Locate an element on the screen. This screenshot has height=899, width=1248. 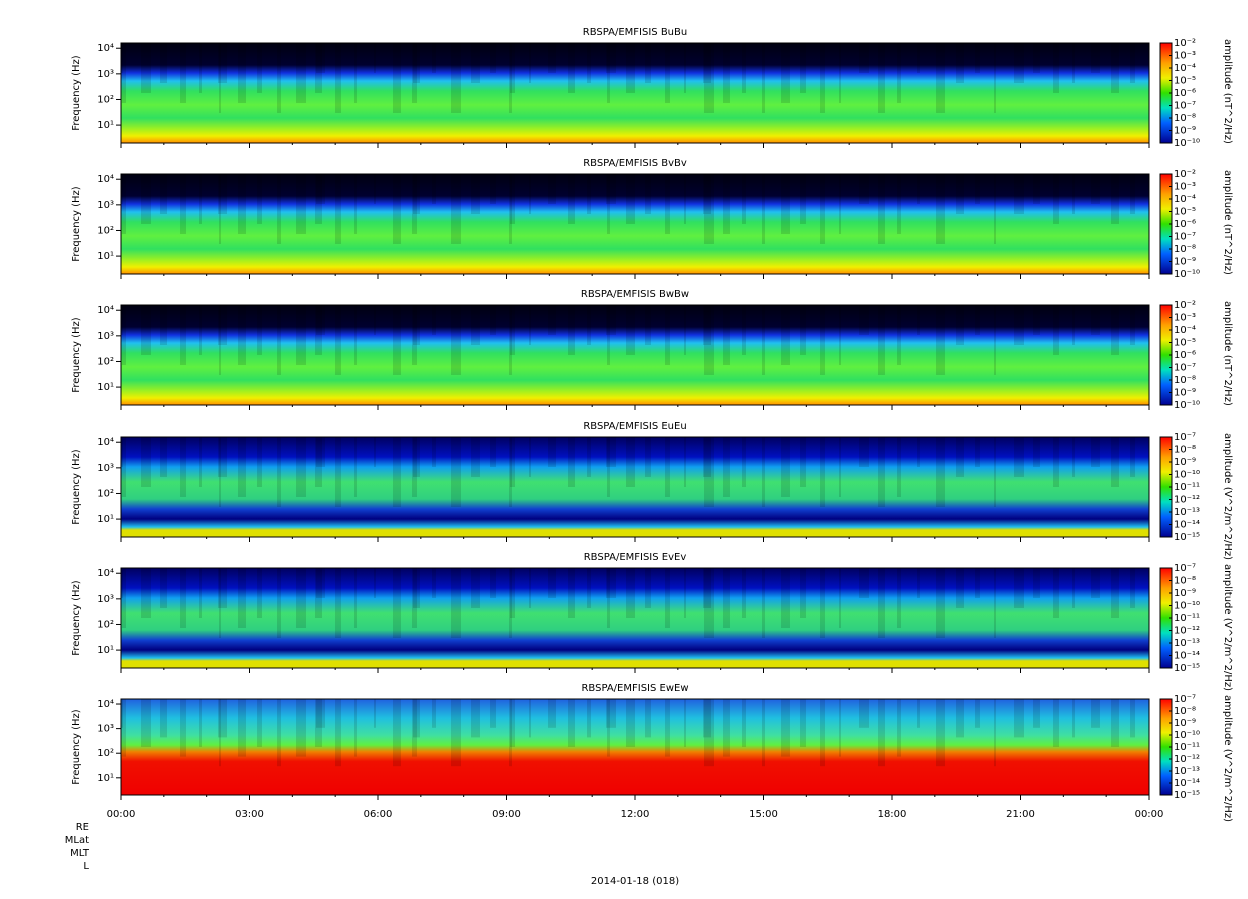
ephemeris-label: L is located at coordinates (86, 866).